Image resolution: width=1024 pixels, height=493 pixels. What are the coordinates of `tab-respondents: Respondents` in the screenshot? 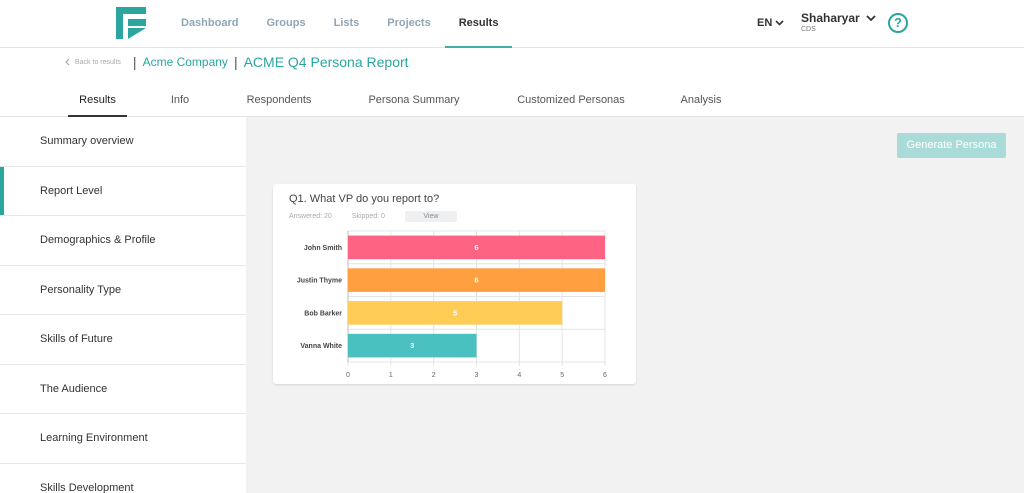 It's located at (279, 100).